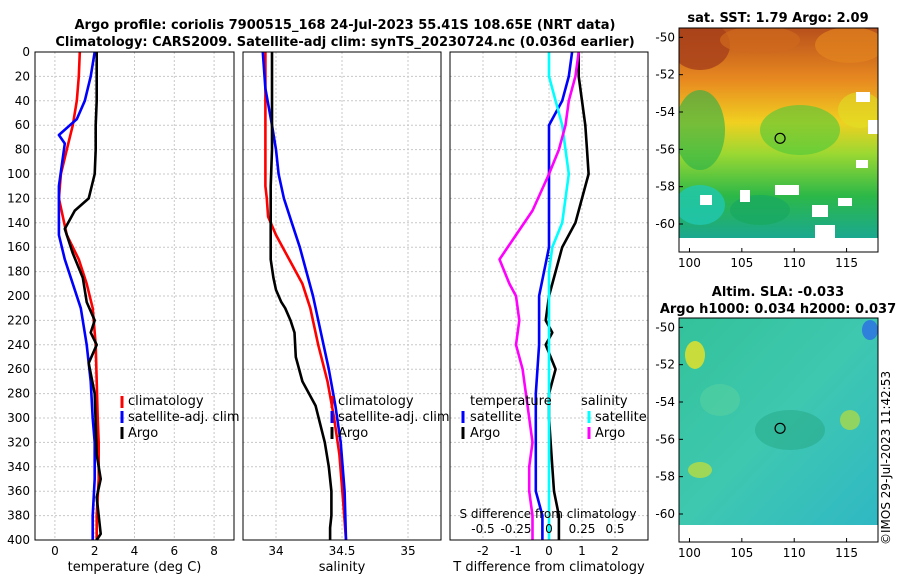  Describe the element at coordinates (18, 467) in the screenshot. I see `y-tick-label: 340` at that location.